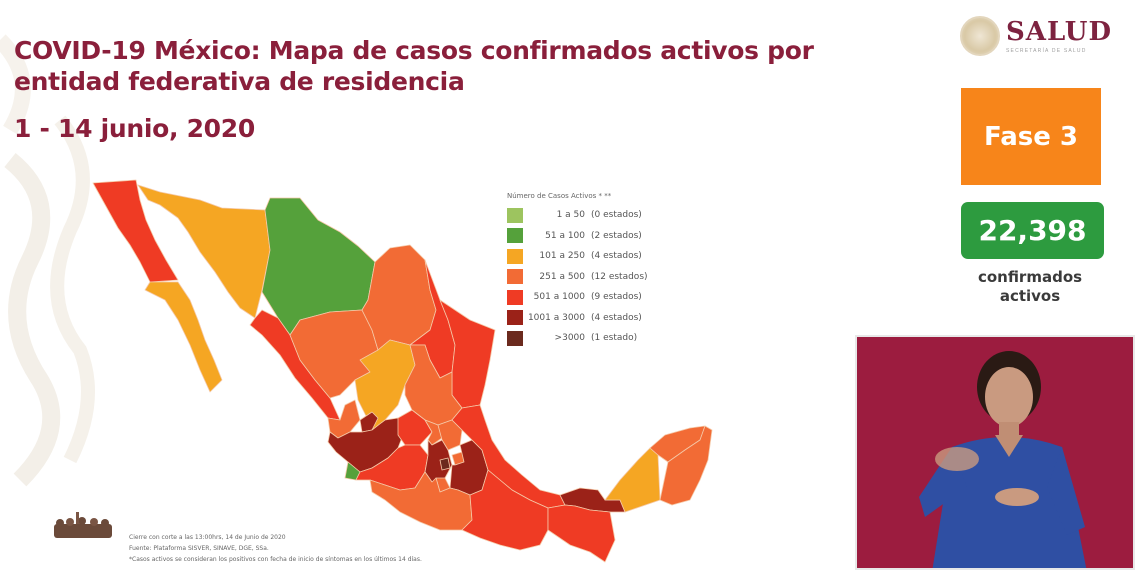  Describe the element at coordinates (135, 231) in the screenshot. I see `state-baja-california` at that location.